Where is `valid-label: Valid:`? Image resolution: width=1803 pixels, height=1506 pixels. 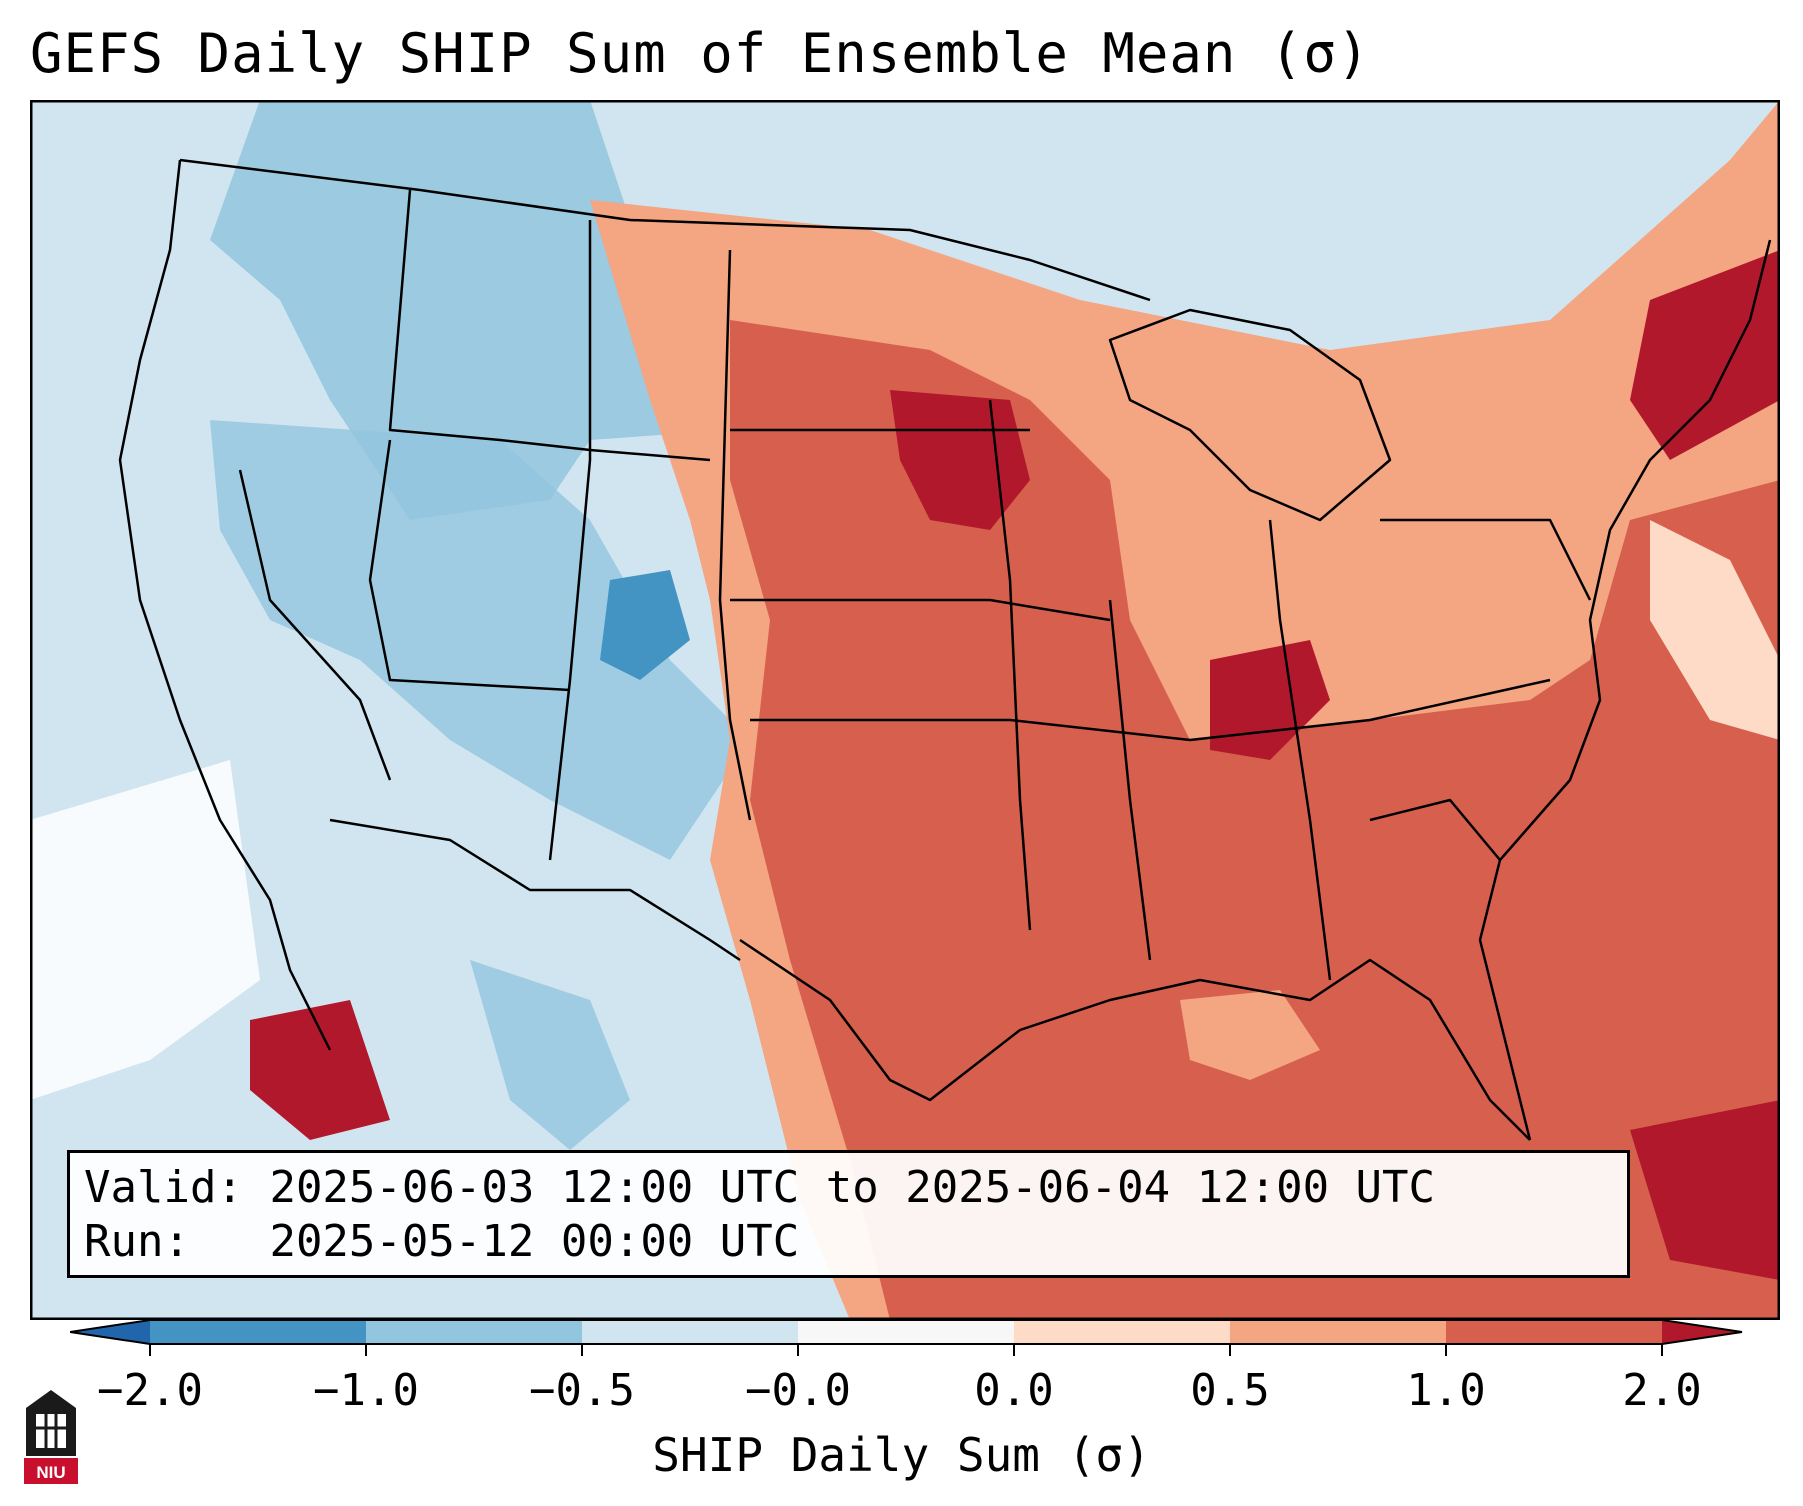
valid-label: Valid: is located at coordinates (163, 1187).